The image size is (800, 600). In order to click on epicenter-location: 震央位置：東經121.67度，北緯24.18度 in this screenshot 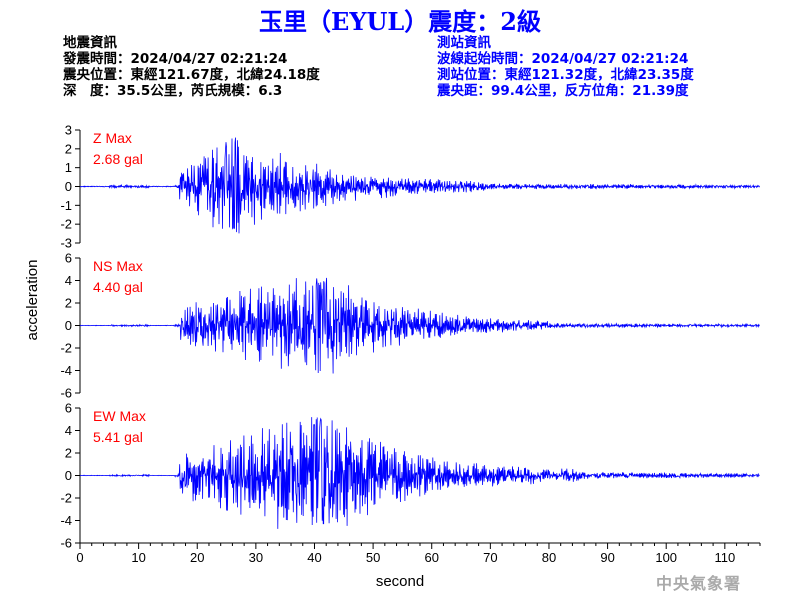, I will do `click(191, 75)`.